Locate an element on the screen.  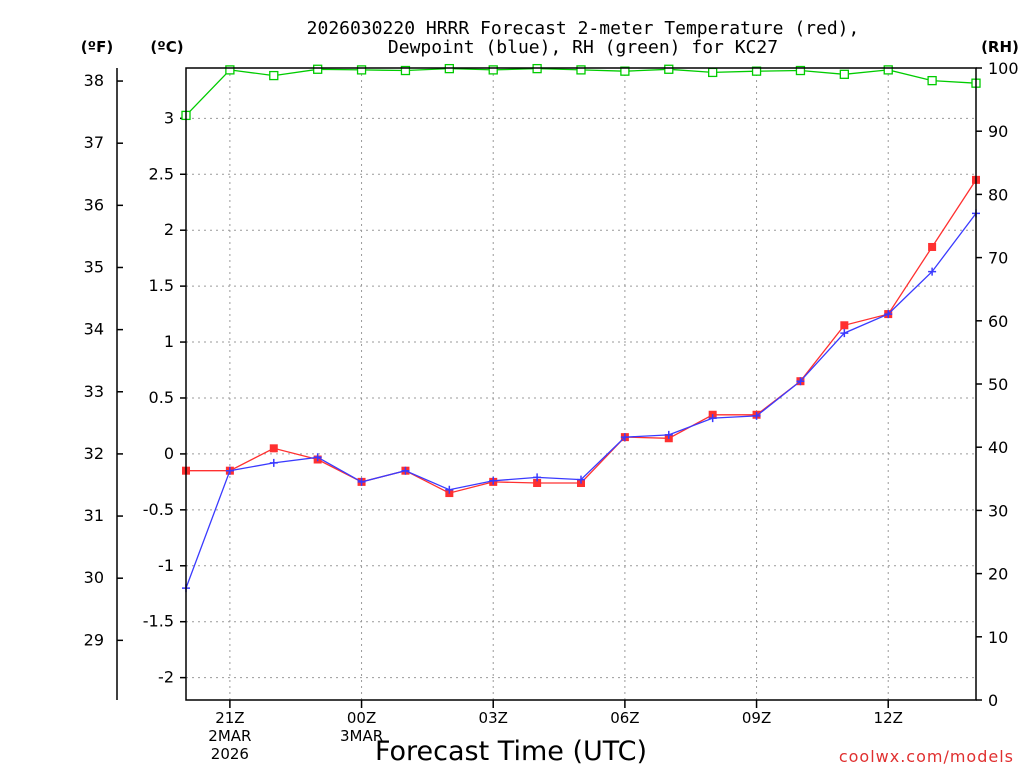
fahrenheit-tick-label: 33 is located at coordinates (94, 391).